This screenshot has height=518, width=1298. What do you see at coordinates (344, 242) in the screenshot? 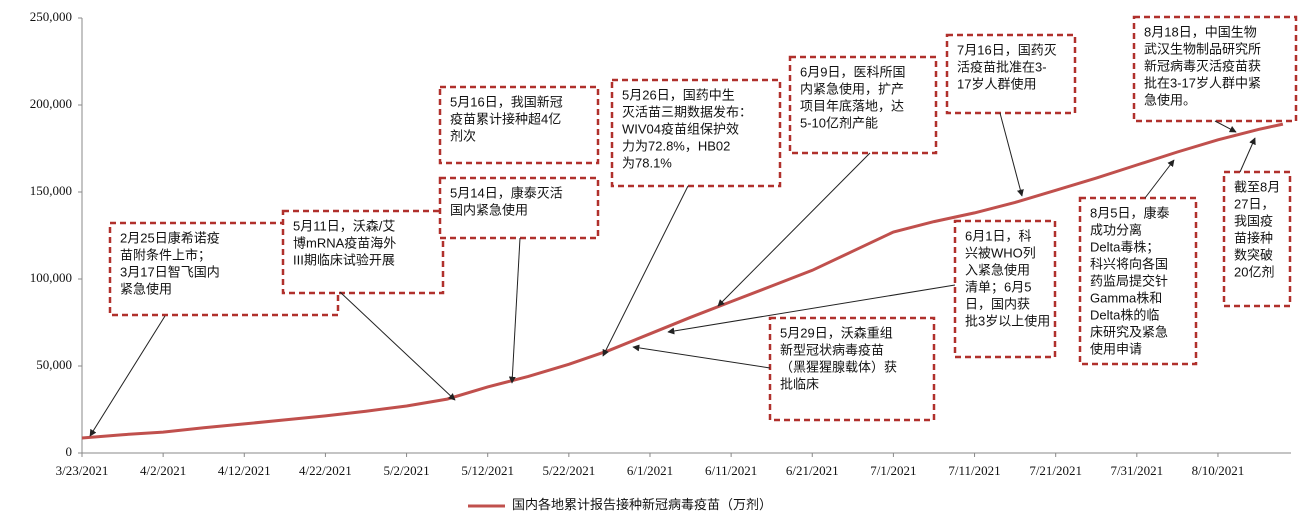
I see `annotation-text: 博mRNA疫苗海外` at bounding box center [344, 242].